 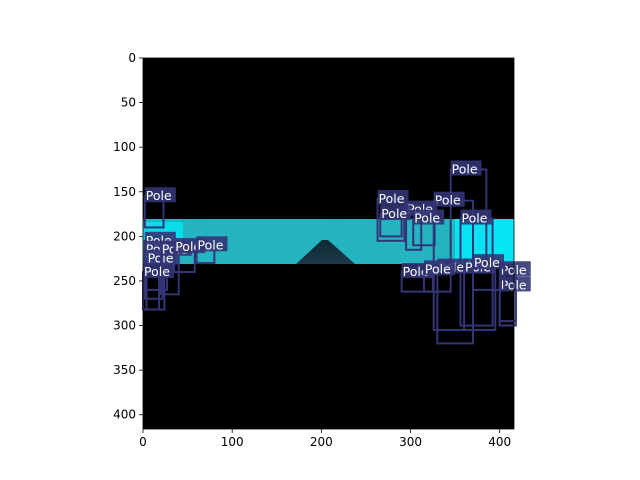 I want to click on y-tick-label: 150, so click(x=124, y=192).